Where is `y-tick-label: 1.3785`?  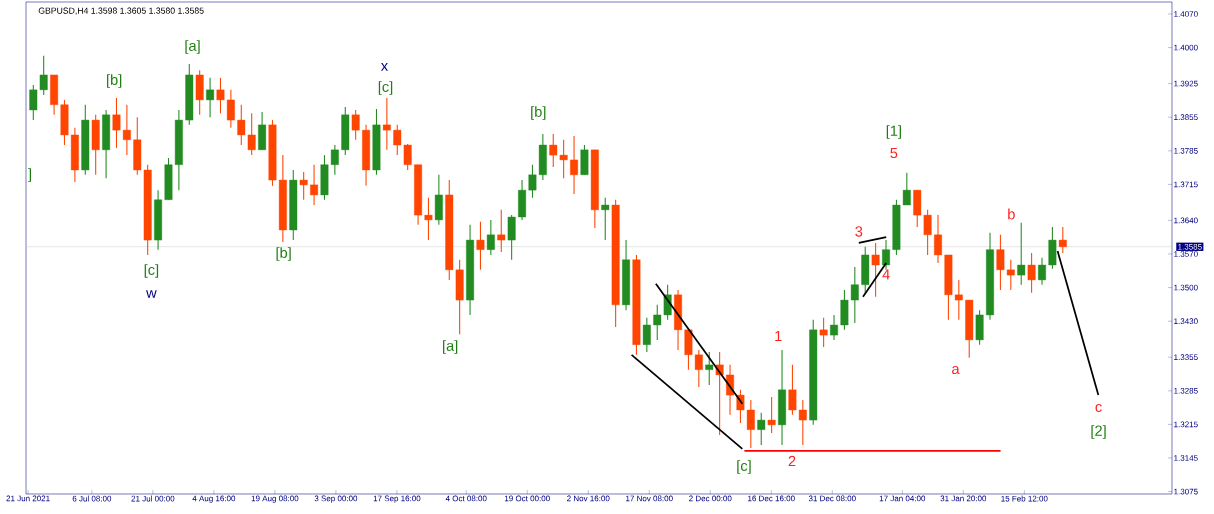 y-tick-label: 1.3785 is located at coordinates (1186, 150).